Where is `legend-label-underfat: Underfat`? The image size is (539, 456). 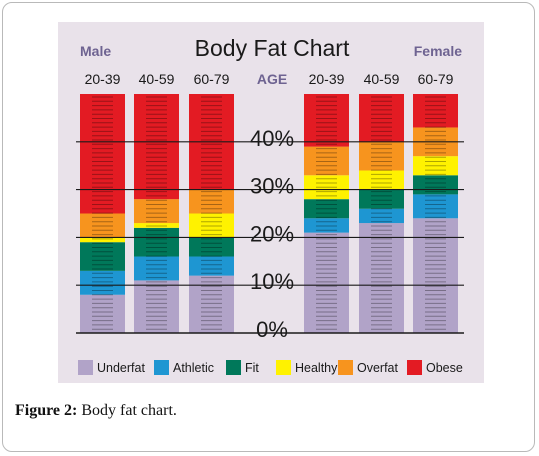 legend-label-underfat: Underfat is located at coordinates (121, 368).